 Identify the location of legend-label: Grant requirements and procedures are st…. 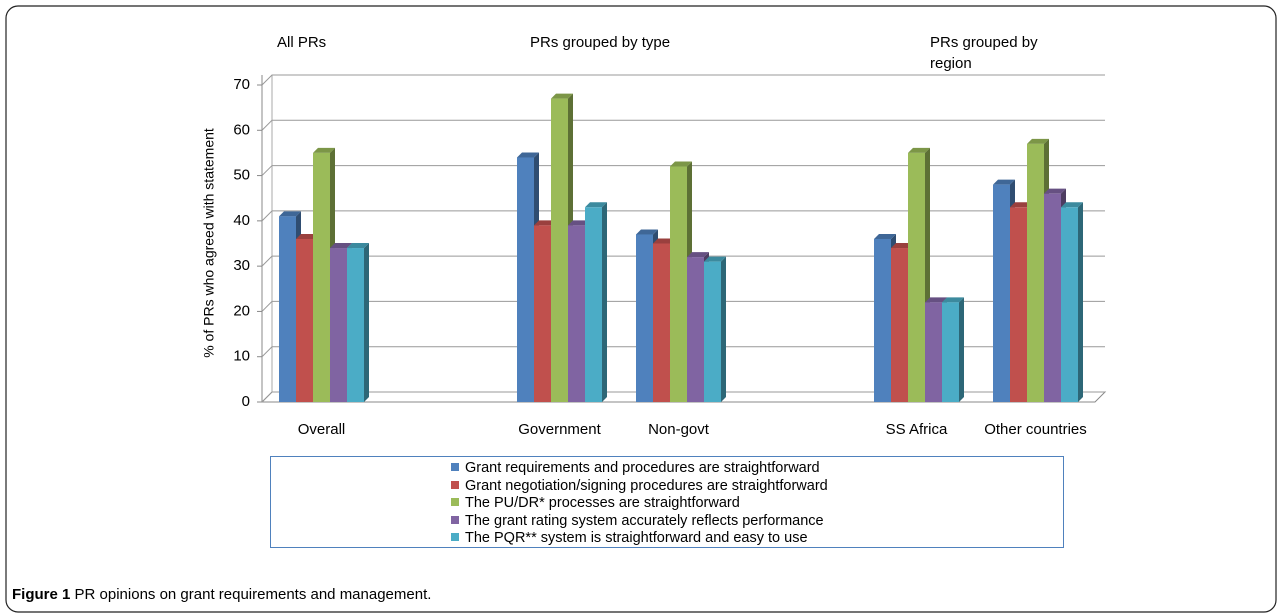
(642, 468).